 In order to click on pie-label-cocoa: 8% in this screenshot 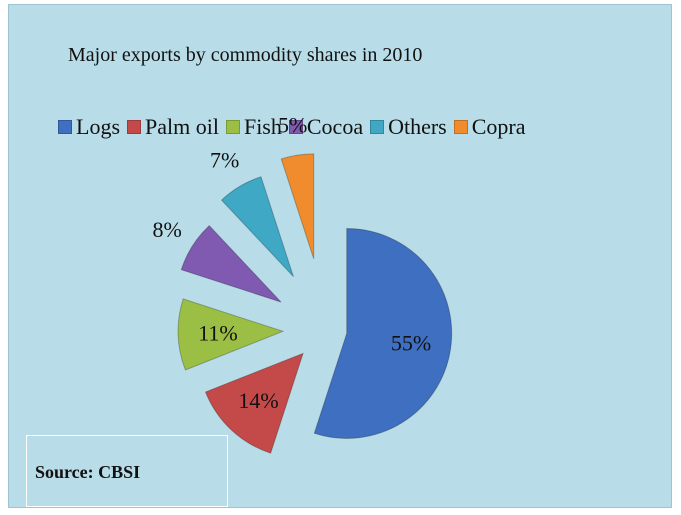, I will do `click(166, 229)`.